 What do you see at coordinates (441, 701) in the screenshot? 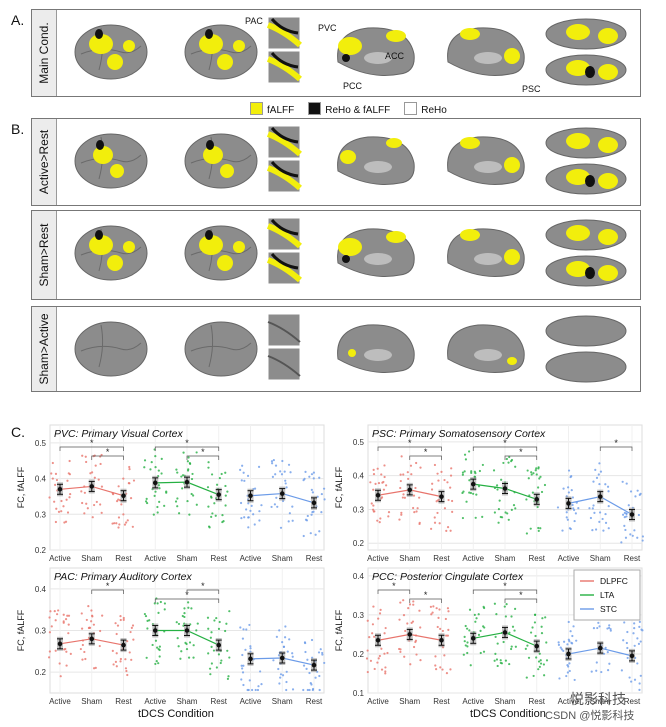
I see `x-tick-label: Rest` at bounding box center [441, 701].